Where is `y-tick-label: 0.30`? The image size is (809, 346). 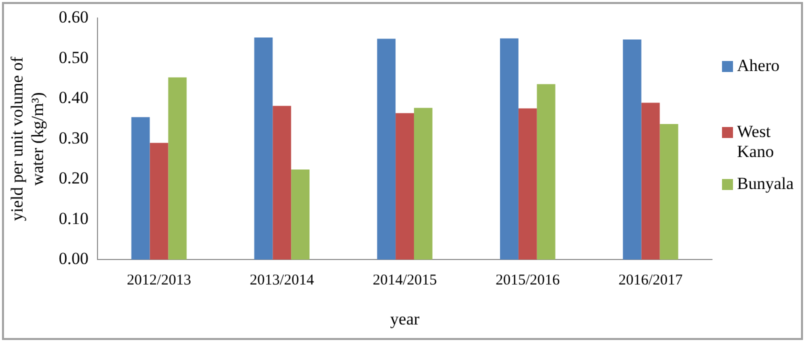
y-tick-label: 0.30 is located at coordinates (73, 138).